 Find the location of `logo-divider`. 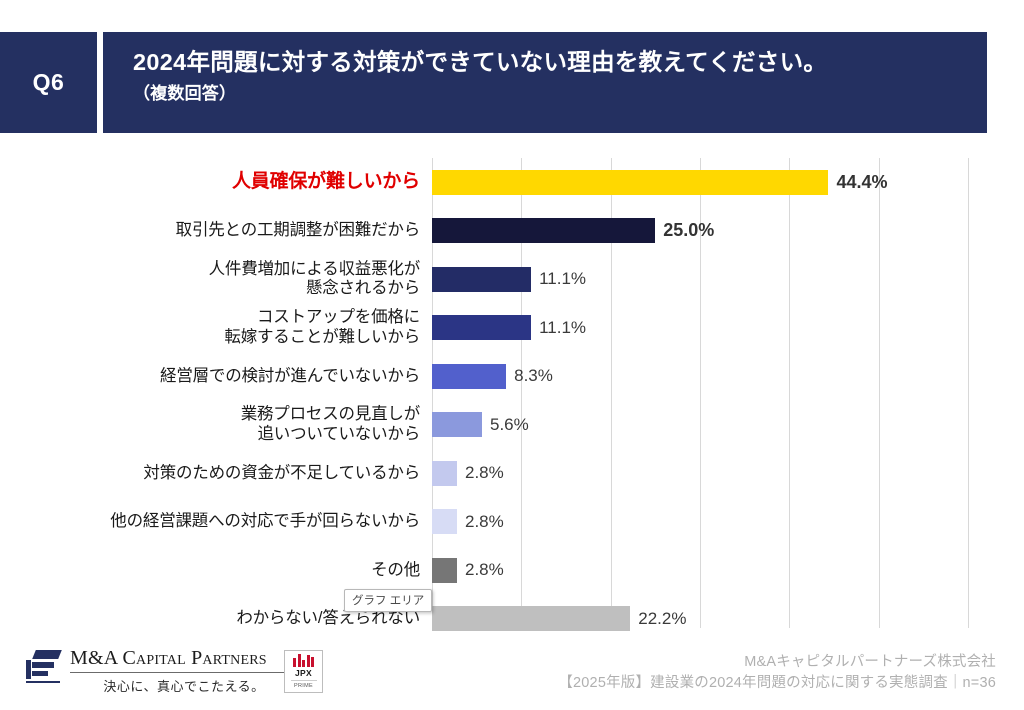

logo-divider is located at coordinates (184, 672).